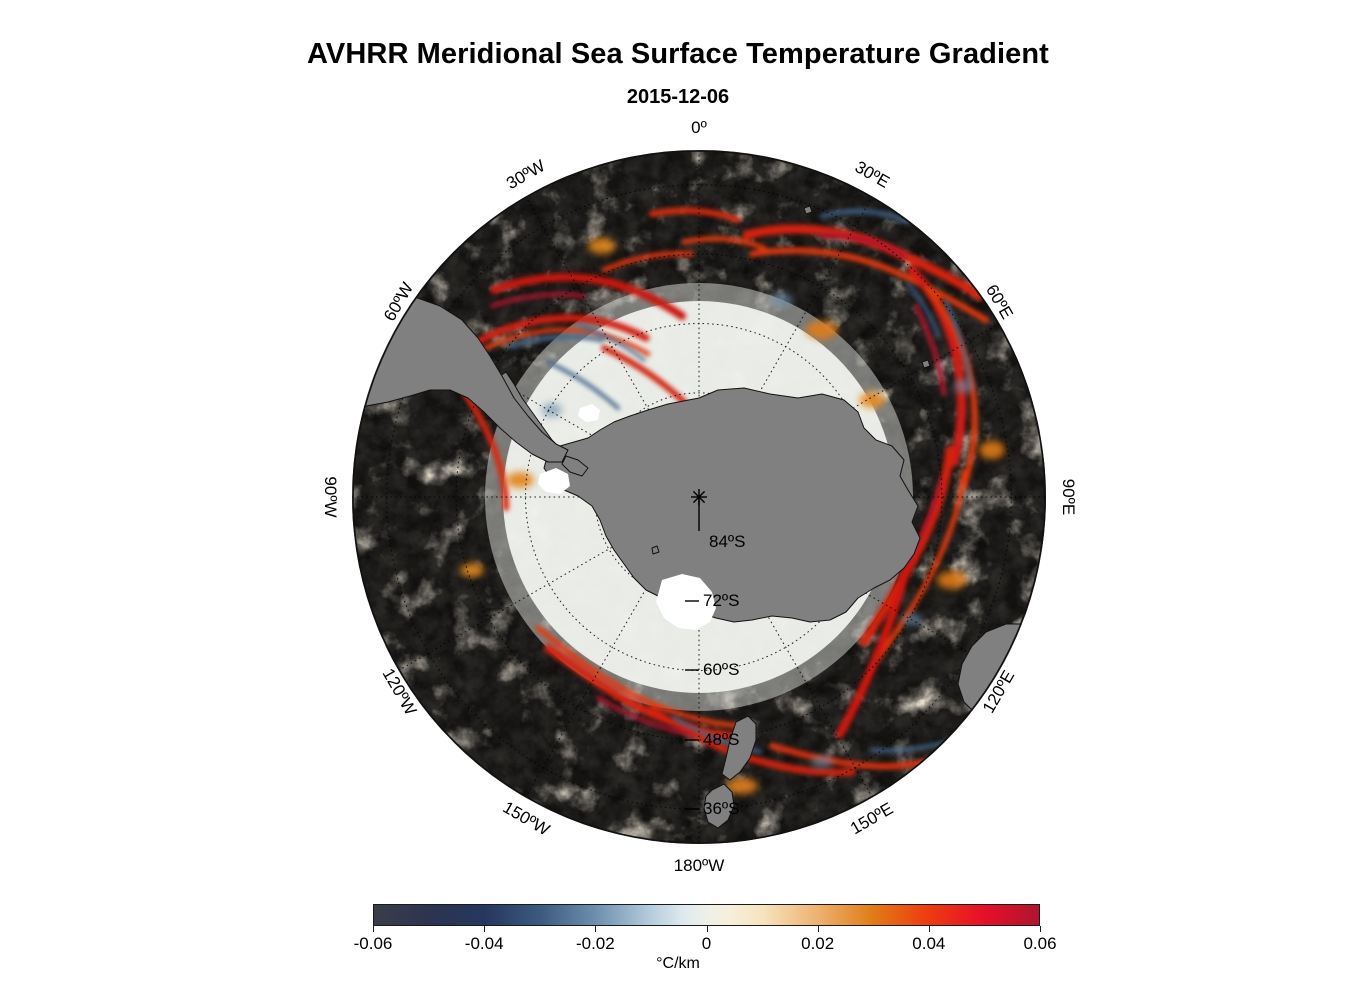 This screenshot has height=1000, width=1356. I want to click on colorbar-tick-label: 0.06, so click(1040, 943).